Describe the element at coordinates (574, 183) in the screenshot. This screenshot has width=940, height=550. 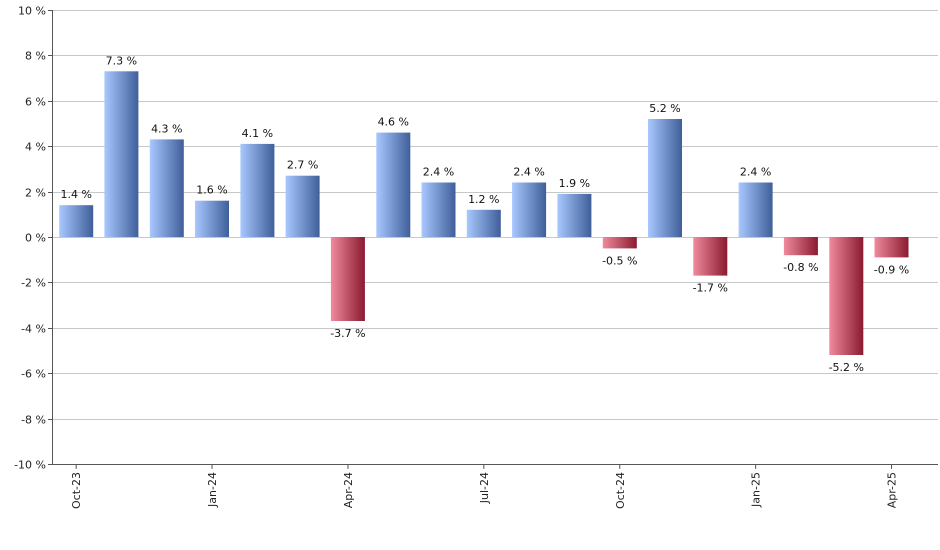
I see `bar-value-label: 1.9 %` at that location.